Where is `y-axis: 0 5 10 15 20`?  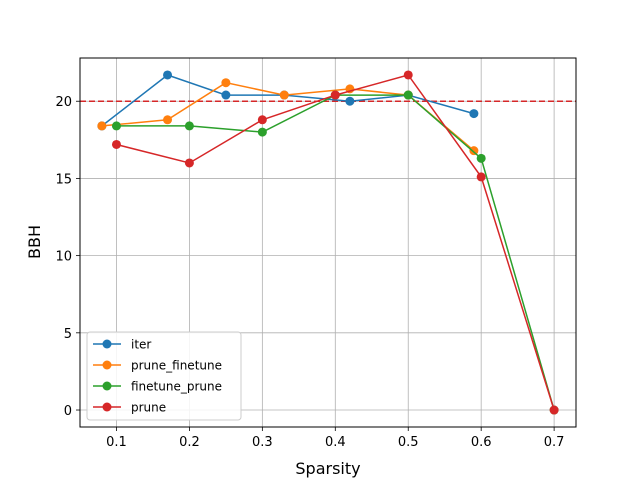
y-axis: 0 5 10 15 20 is located at coordinates (67, 257).